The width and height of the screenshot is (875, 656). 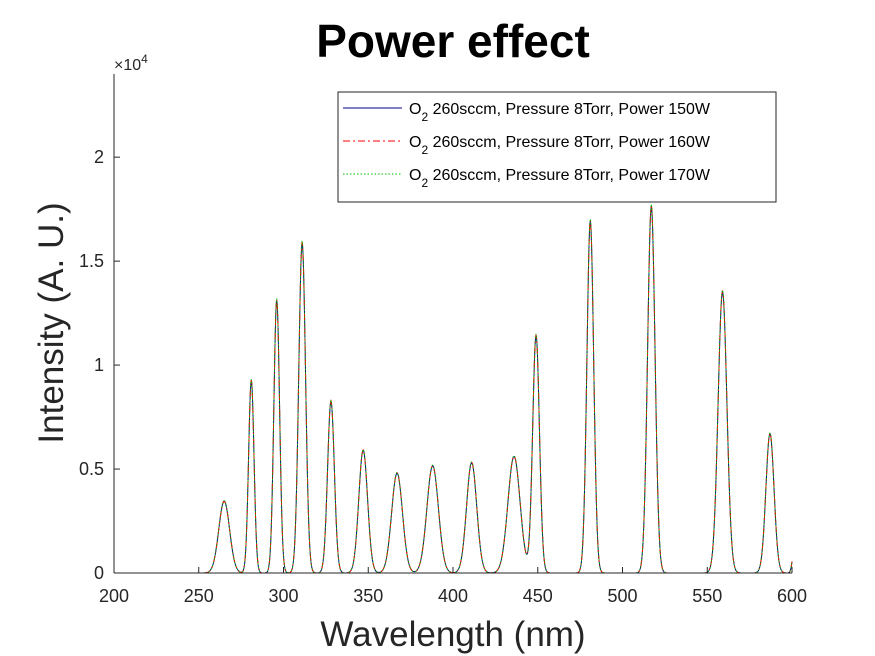 I want to click on legend-label-2: O2 260sccm, Pressure 8Torr, Power 160W, so click(x=560, y=145).